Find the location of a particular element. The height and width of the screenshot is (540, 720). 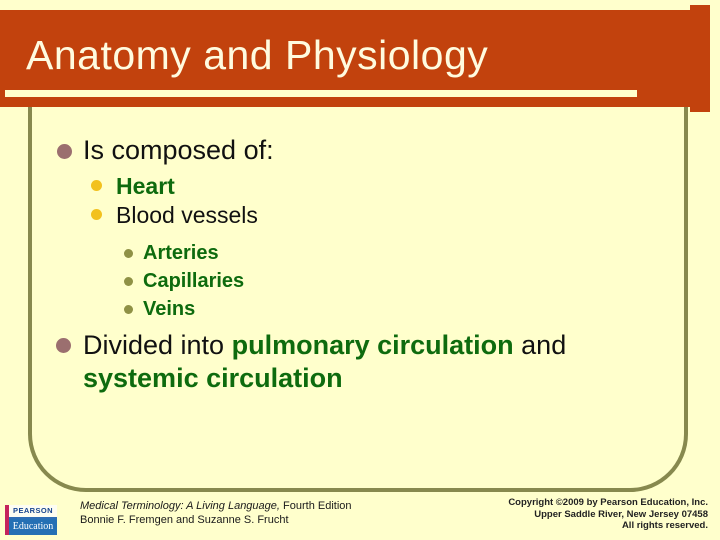

pearson-logo-brand: PEARSON is located at coordinates (33, 512).